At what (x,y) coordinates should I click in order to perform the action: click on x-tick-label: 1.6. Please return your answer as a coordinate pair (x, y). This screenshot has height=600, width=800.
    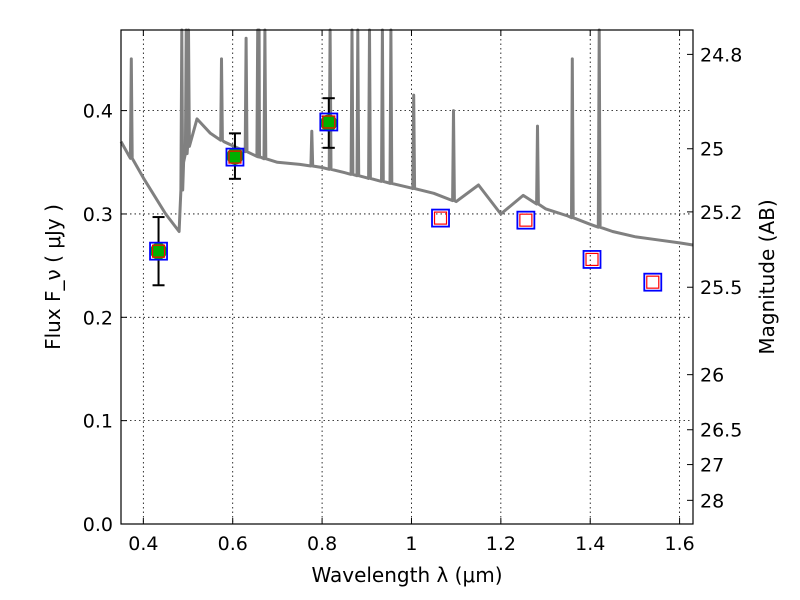
    Looking at the image, I should click on (679, 544).